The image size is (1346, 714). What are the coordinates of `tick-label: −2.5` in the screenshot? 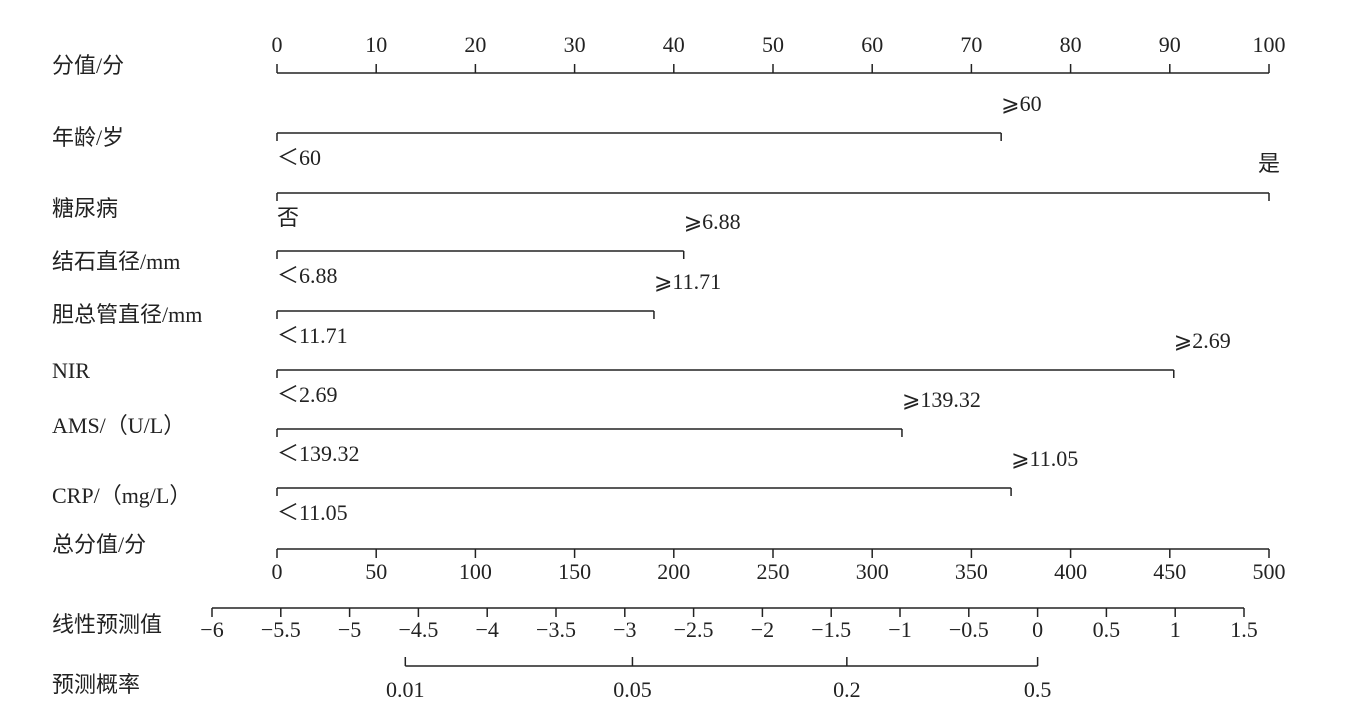 It's located at (694, 629).